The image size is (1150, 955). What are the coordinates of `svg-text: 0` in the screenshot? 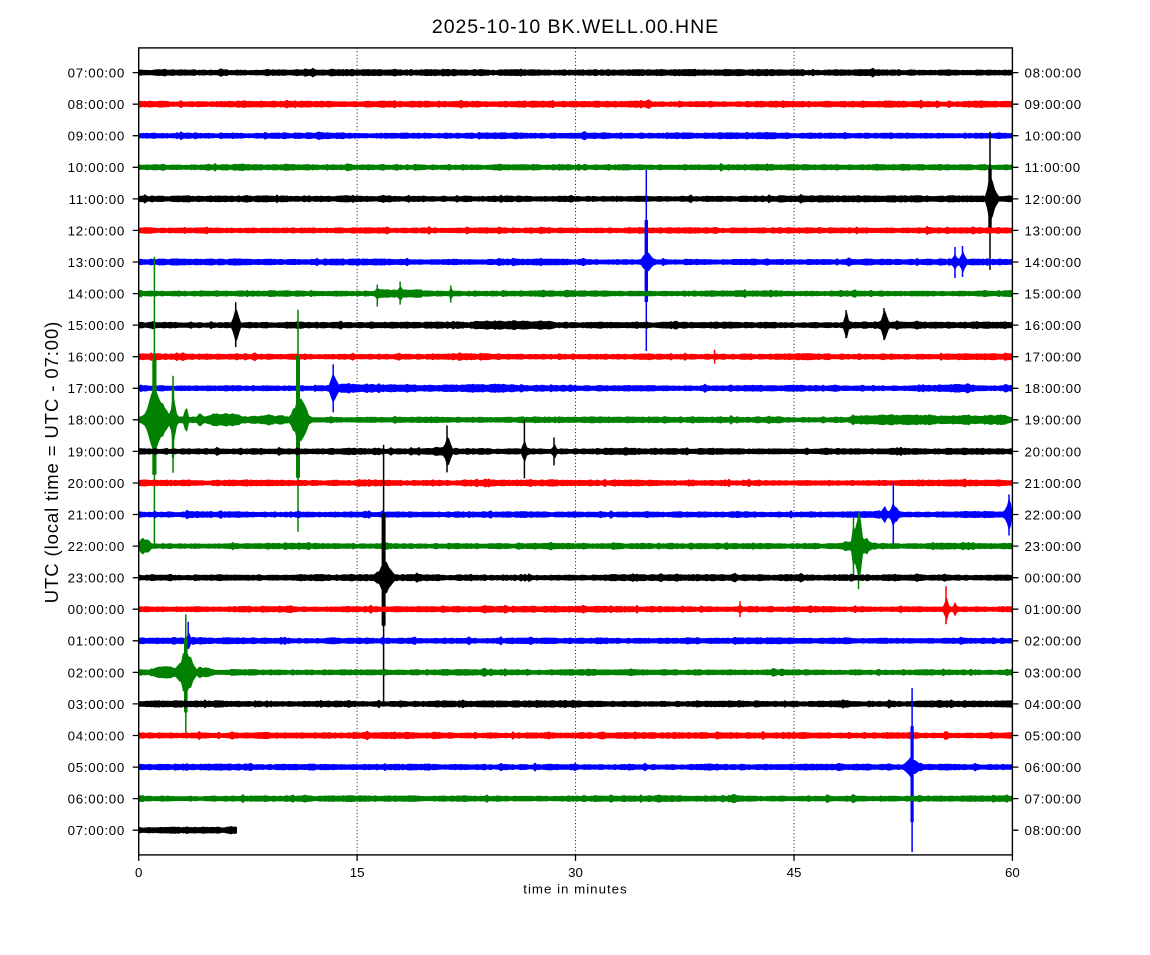 It's located at (138, 872).